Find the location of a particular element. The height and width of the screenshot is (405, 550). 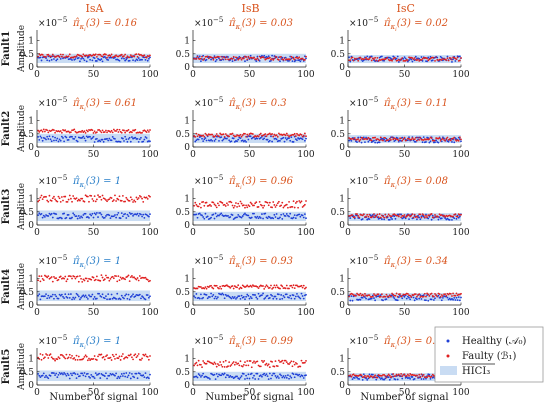

pi-arg: (3) = is located at coordinates (256, 181).